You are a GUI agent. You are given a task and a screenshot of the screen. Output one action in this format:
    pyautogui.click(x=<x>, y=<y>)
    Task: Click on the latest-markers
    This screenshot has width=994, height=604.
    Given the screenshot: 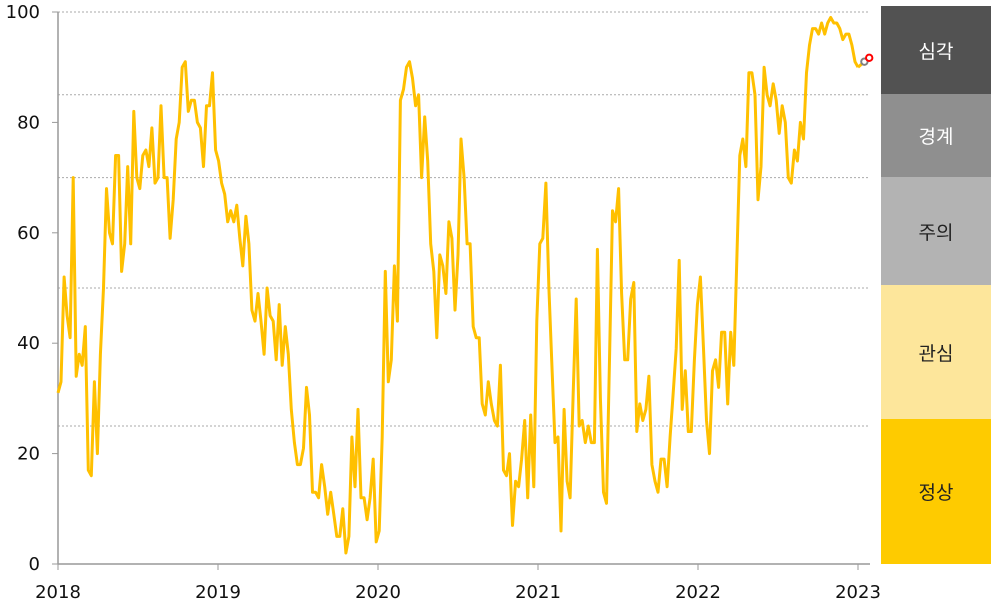 What is the action you would take?
    pyautogui.click(x=865, y=61)
    